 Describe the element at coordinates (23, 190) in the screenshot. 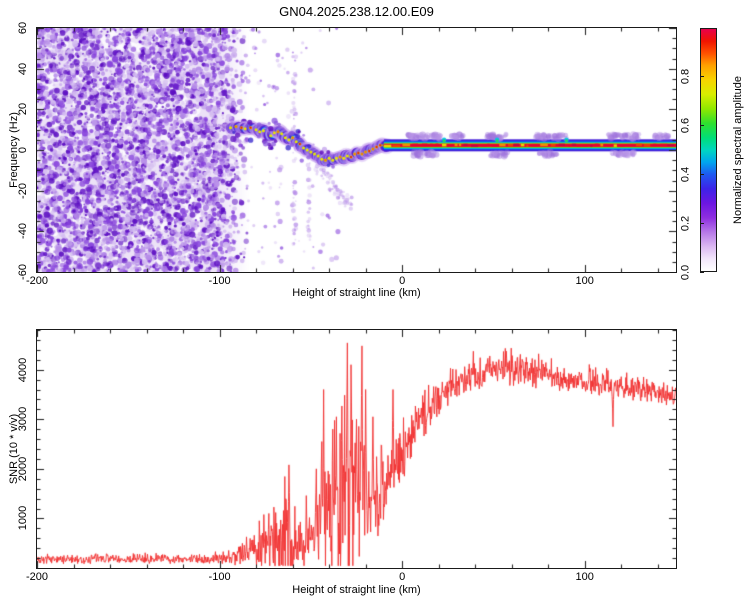

I see `spectrogram-y-tick-label: -20` at that location.